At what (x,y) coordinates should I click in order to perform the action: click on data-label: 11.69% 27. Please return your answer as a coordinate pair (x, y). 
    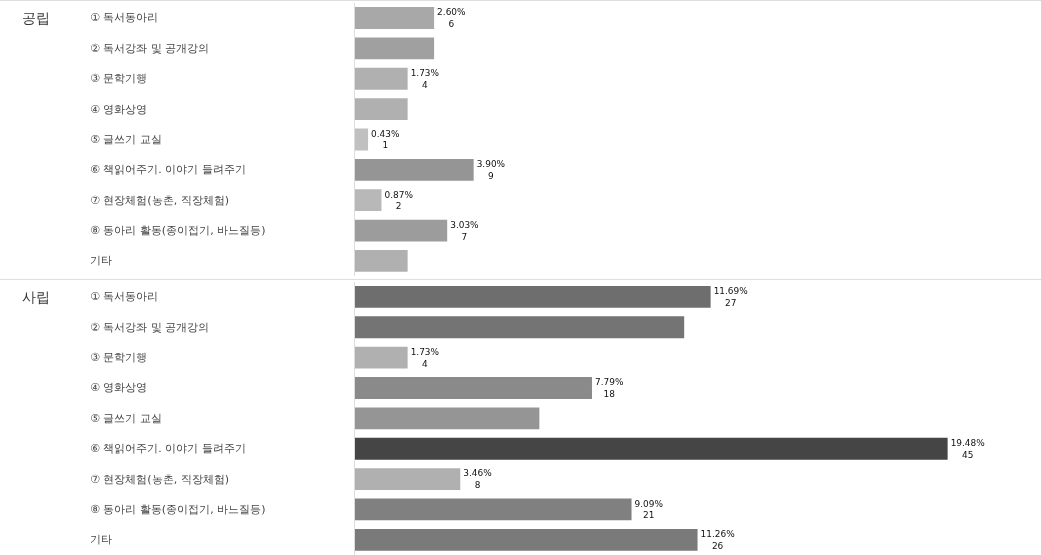
    Looking at the image, I should click on (730, 297).